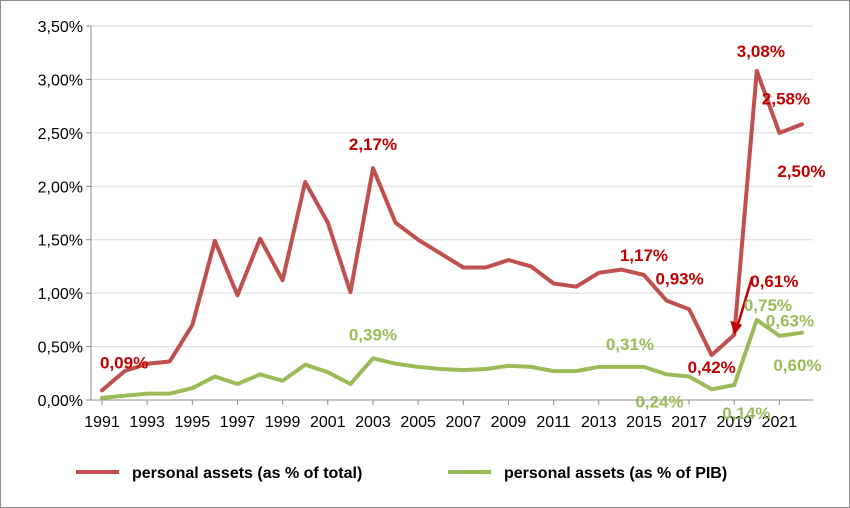  I want to click on x-tick-label: 2005, so click(418, 422).